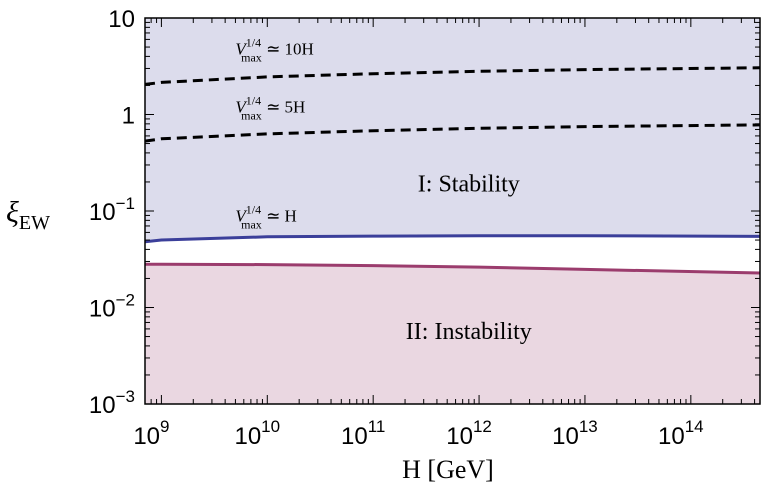 This screenshot has width=761, height=496. I want to click on y-axis-label: ξEW, so click(28, 215).